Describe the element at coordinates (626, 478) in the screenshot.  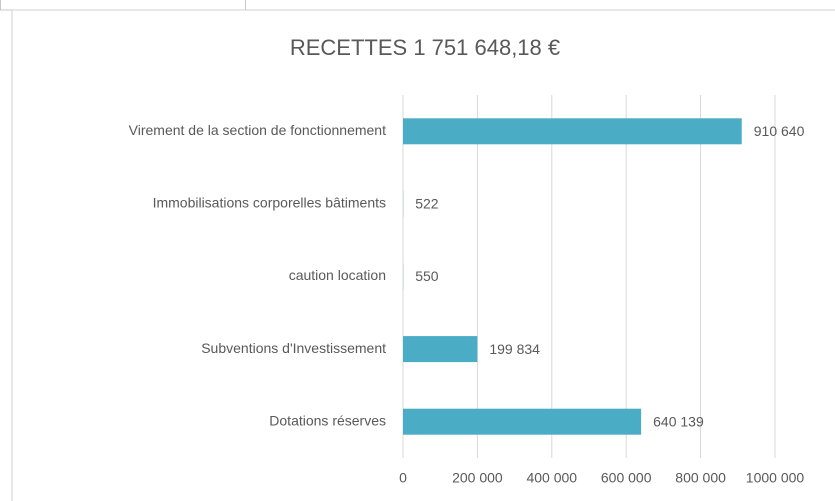
I see `x-tick-label: 600 000` at that location.